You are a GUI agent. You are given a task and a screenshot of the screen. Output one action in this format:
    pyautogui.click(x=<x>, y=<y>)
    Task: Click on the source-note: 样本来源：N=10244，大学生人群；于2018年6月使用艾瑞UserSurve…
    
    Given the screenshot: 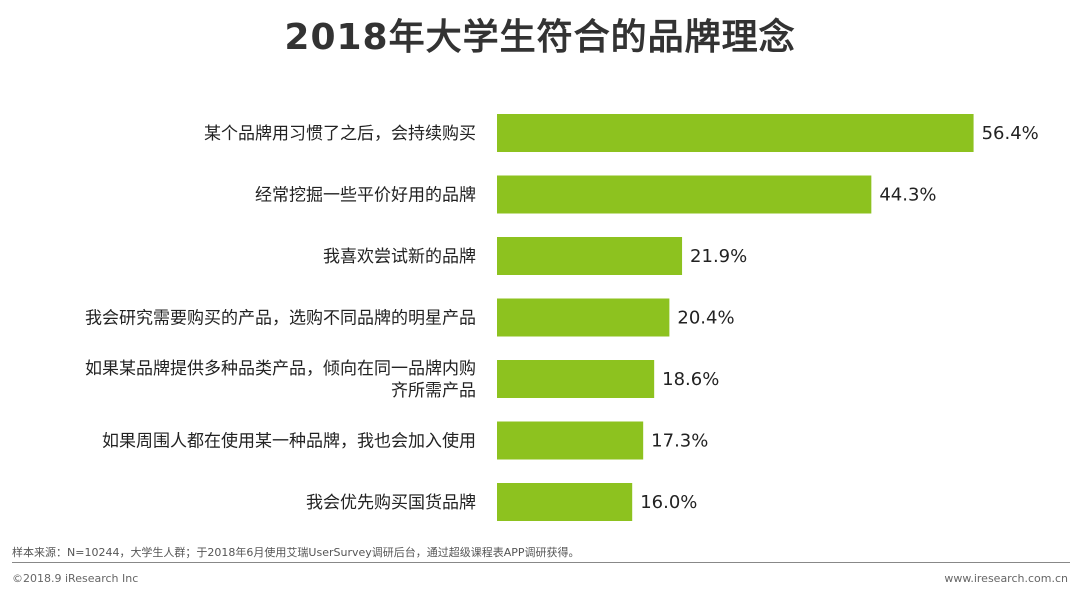 What is the action you would take?
    pyautogui.click(x=296, y=552)
    